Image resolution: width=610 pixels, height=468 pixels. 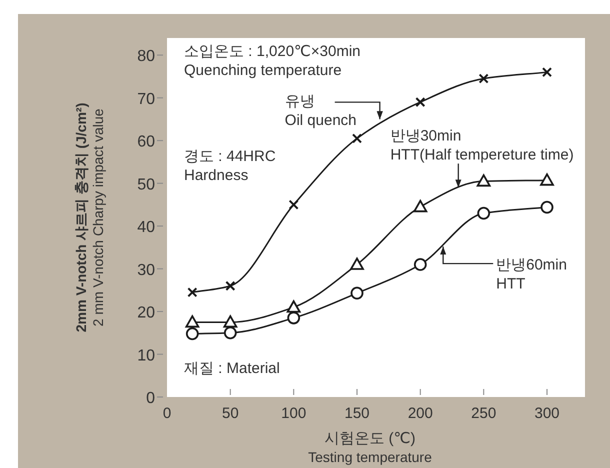 What do you see at coordinates (547, 413) in the screenshot?
I see `x-tick-label: 300` at bounding box center [547, 413].